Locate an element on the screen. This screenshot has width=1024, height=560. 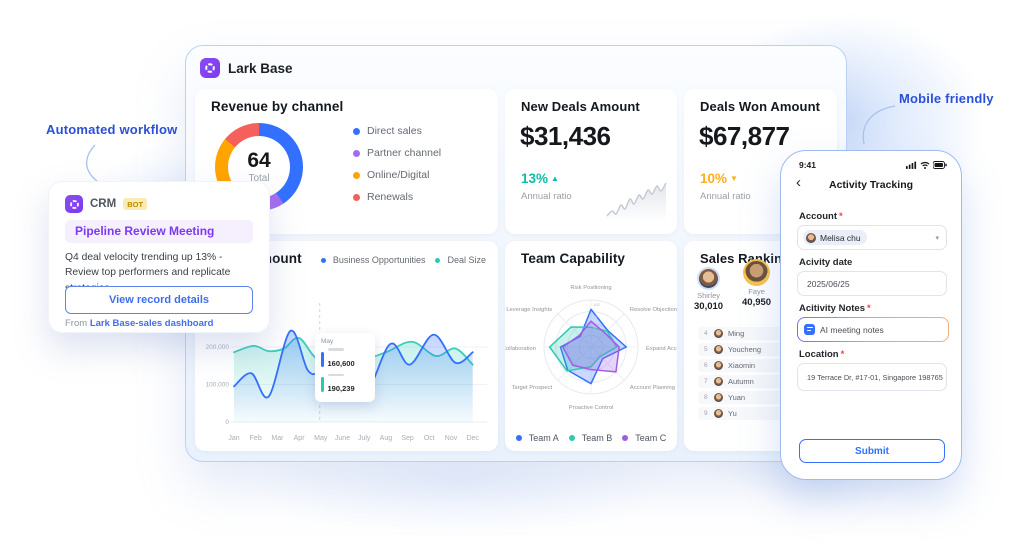
date-field-label: Acivity date is located at coordinates (826, 262).